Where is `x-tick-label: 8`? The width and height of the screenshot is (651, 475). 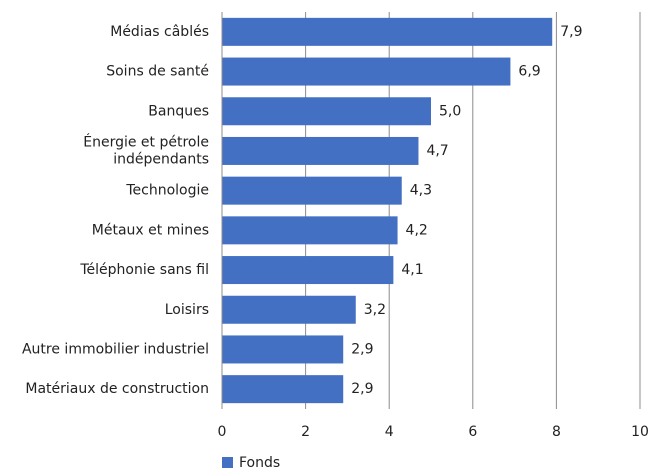
x-tick-label: 8 is located at coordinates (556, 432).